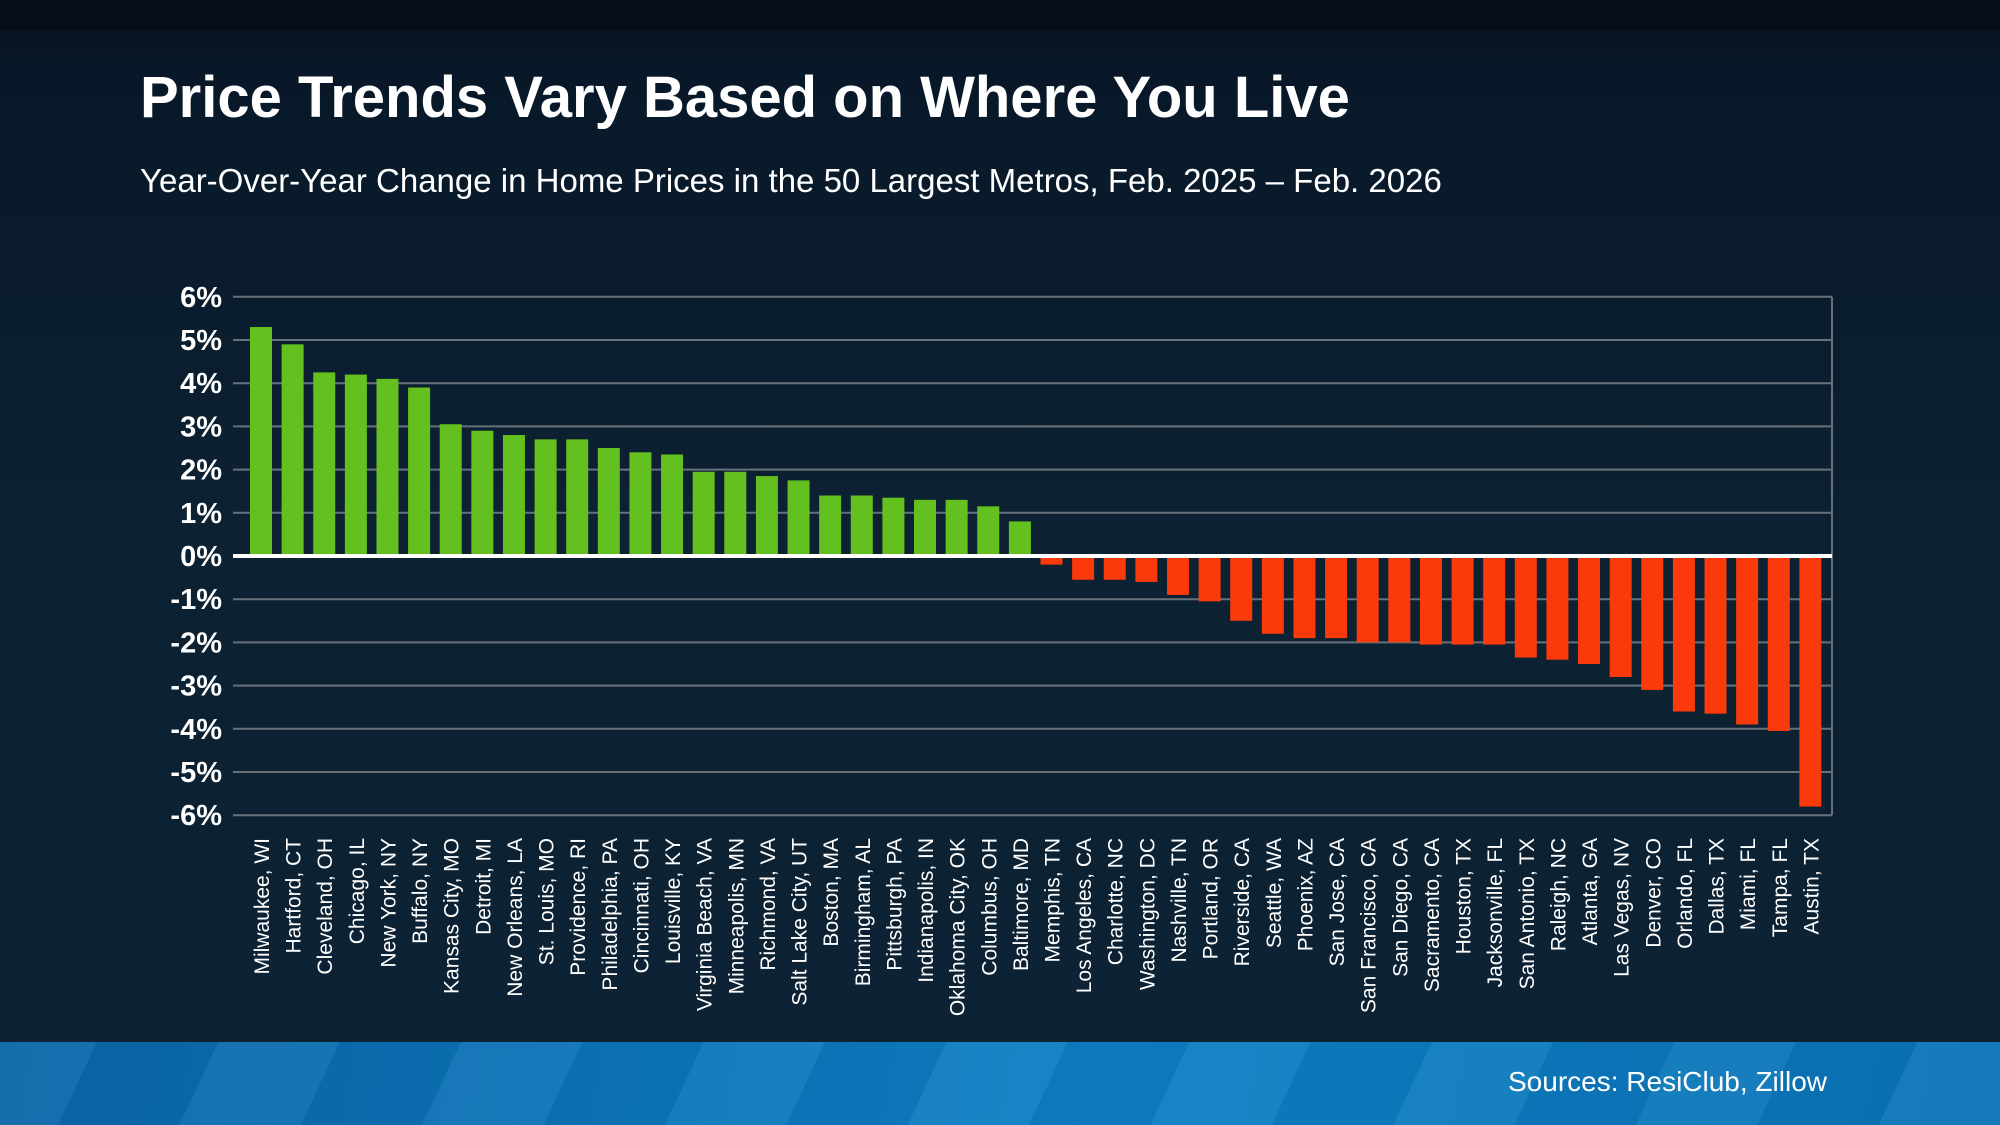 The height and width of the screenshot is (1125, 2000). Describe the element at coordinates (1211, 898) in the screenshot. I see `x-axis-label: Portland, OR` at that location.